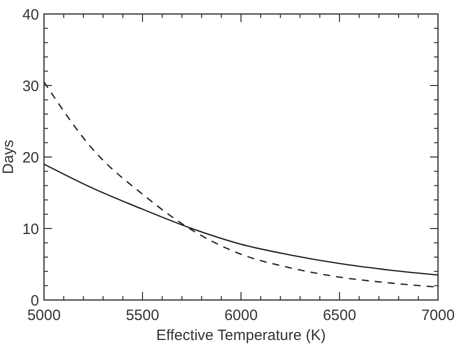  What do you see at coordinates (241, 315) in the screenshot?
I see `x-tick-label: 6000` at bounding box center [241, 315].